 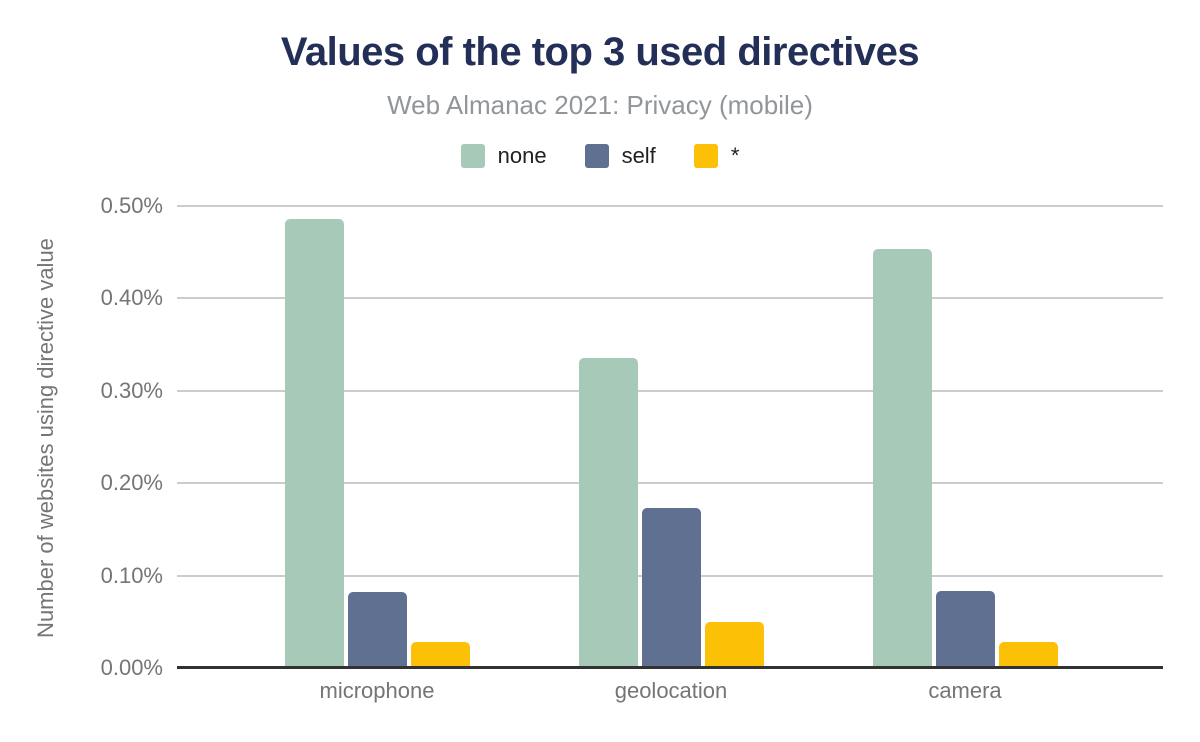 I want to click on legend-item-self: self, so click(x=620, y=156).